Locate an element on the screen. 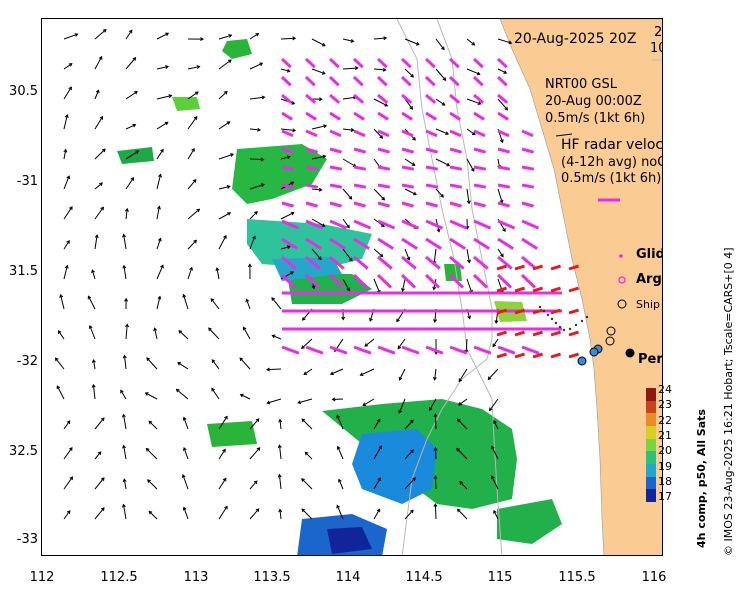 This screenshot has width=740, height=592. isobath-200m is located at coordinates (449, 287).